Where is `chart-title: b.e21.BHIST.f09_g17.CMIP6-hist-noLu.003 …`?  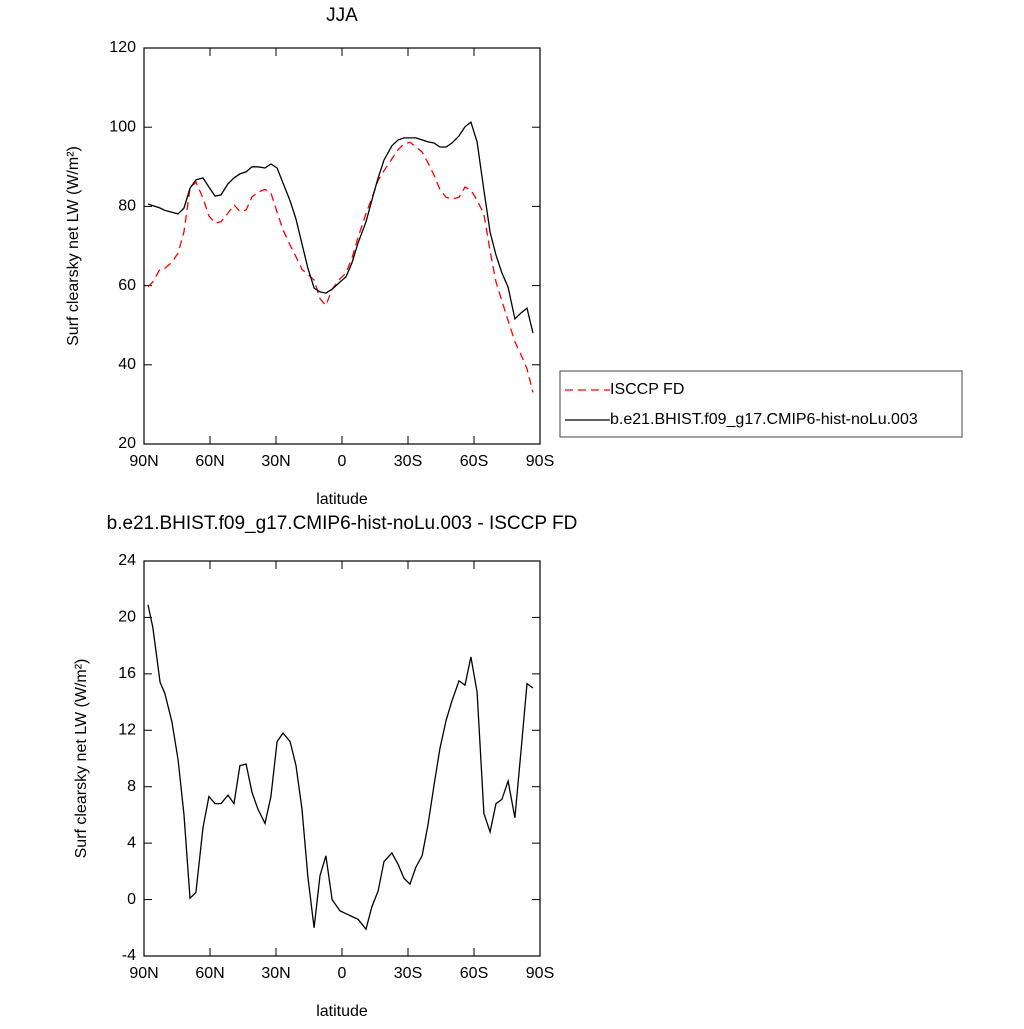 chart-title: b.e21.BHIST.f09_g17.CMIP6-hist-noLu.003 … is located at coordinates (342, 523).